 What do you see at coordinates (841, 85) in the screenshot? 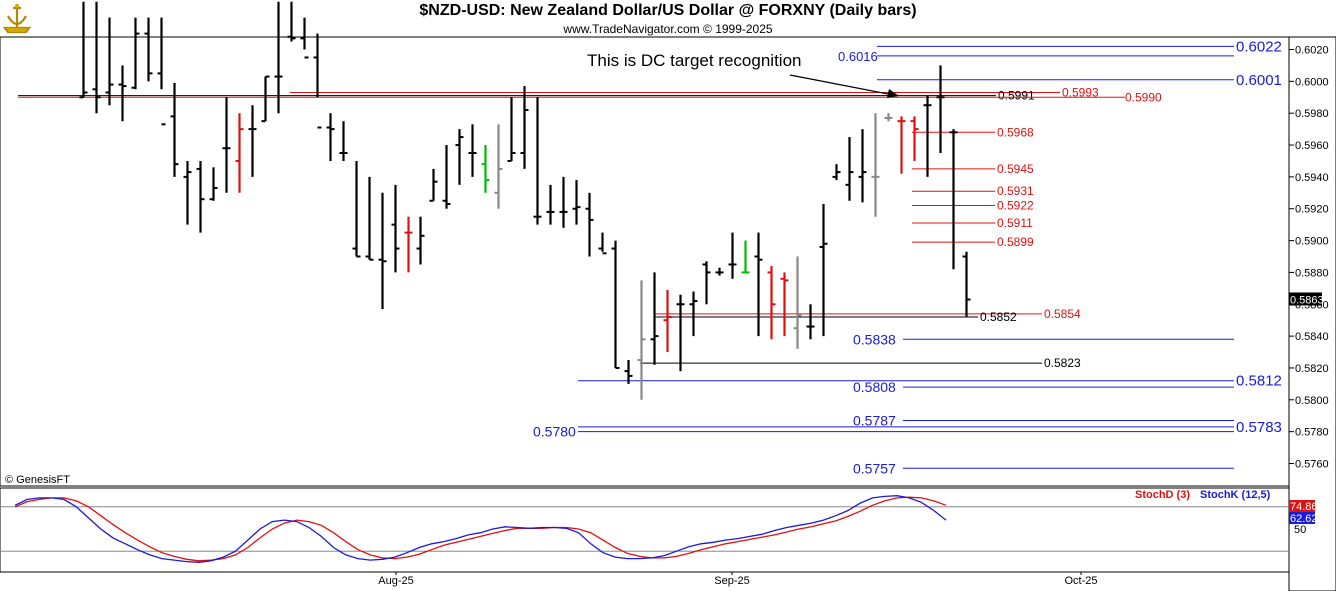
I see `annotation-arrow` at bounding box center [841, 85].